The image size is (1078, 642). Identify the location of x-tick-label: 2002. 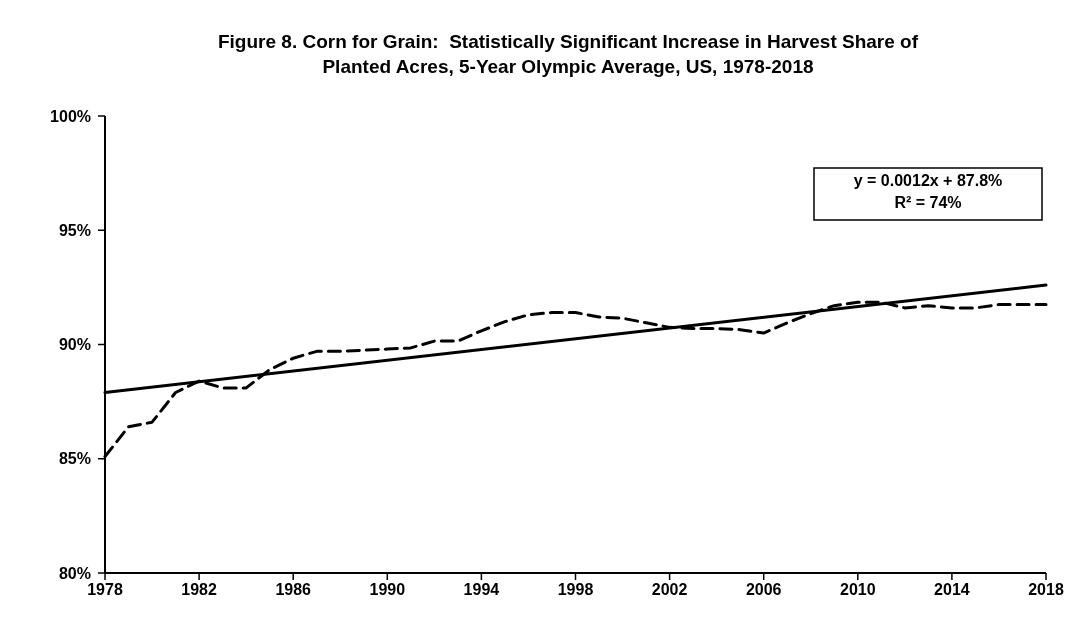
(669, 589).